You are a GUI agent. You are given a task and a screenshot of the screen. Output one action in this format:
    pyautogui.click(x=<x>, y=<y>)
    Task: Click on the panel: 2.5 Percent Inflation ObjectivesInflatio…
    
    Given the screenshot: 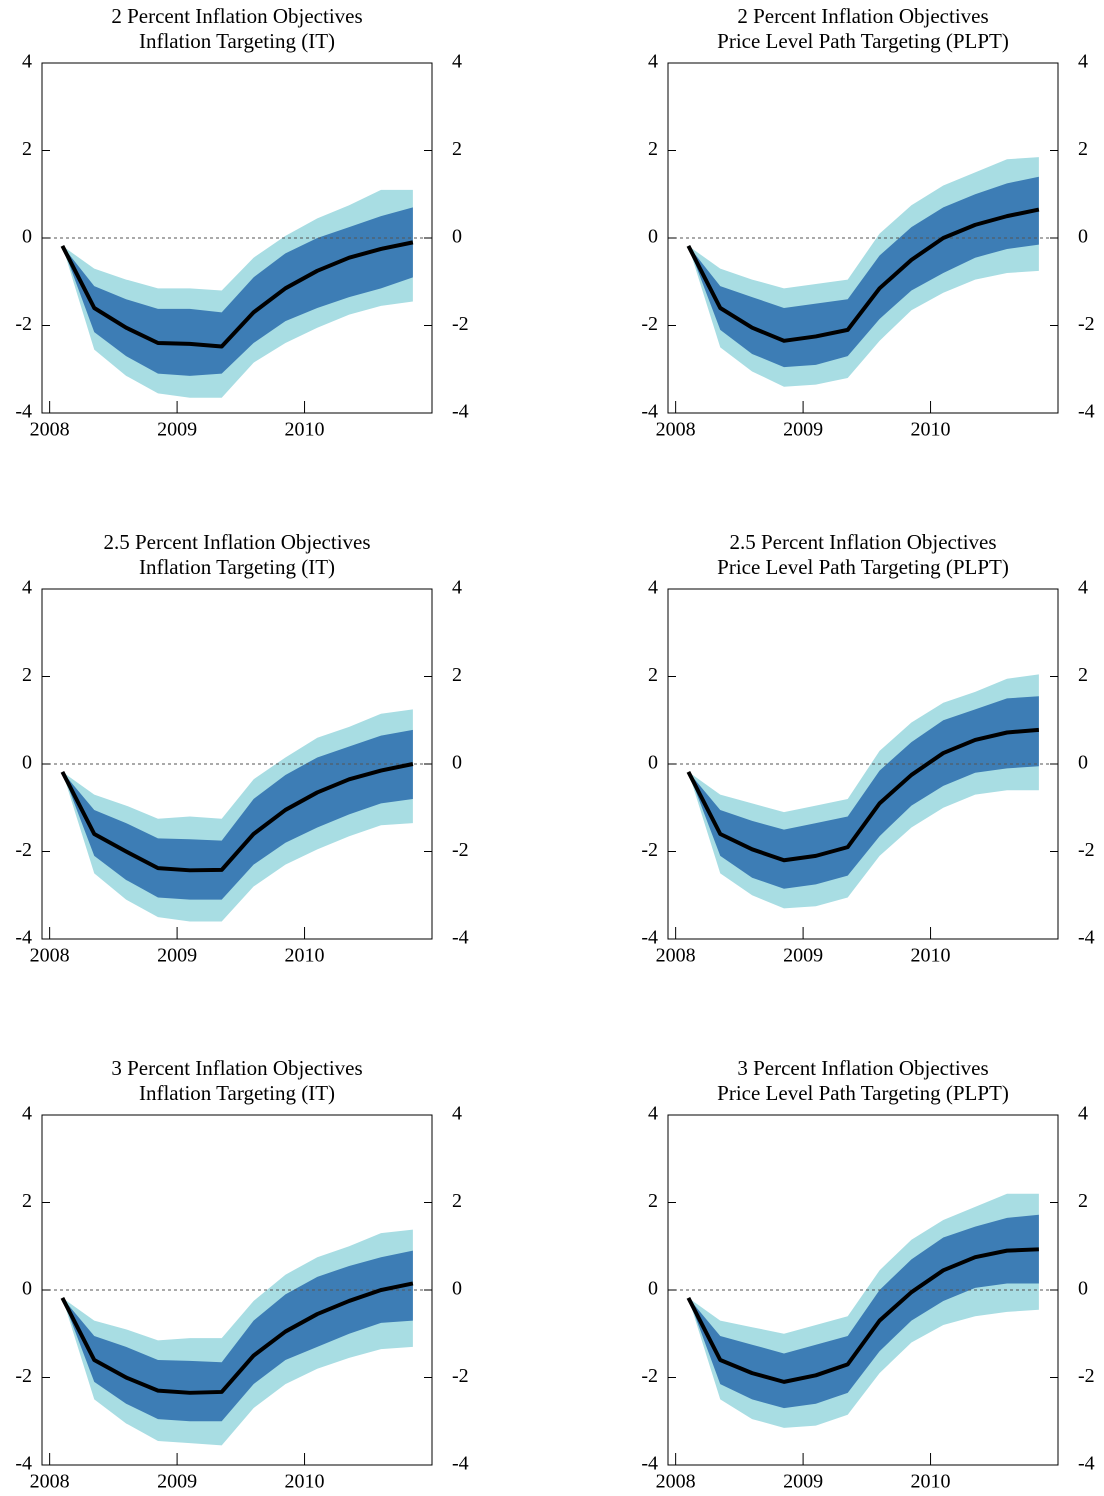 What is the action you would take?
    pyautogui.click(x=241, y=748)
    